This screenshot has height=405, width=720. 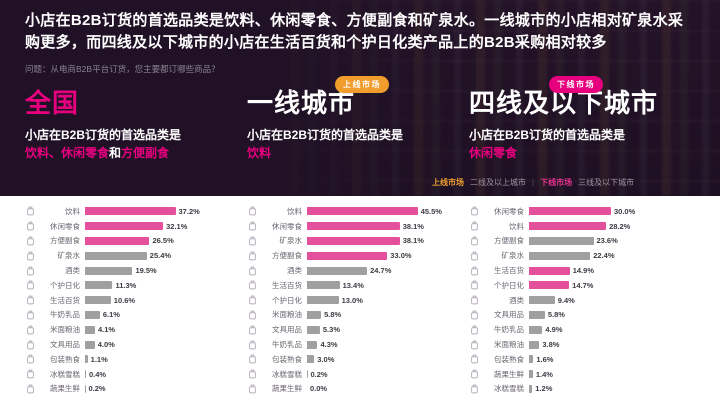 I want to click on value-label: 0.0%, so click(x=319, y=389).